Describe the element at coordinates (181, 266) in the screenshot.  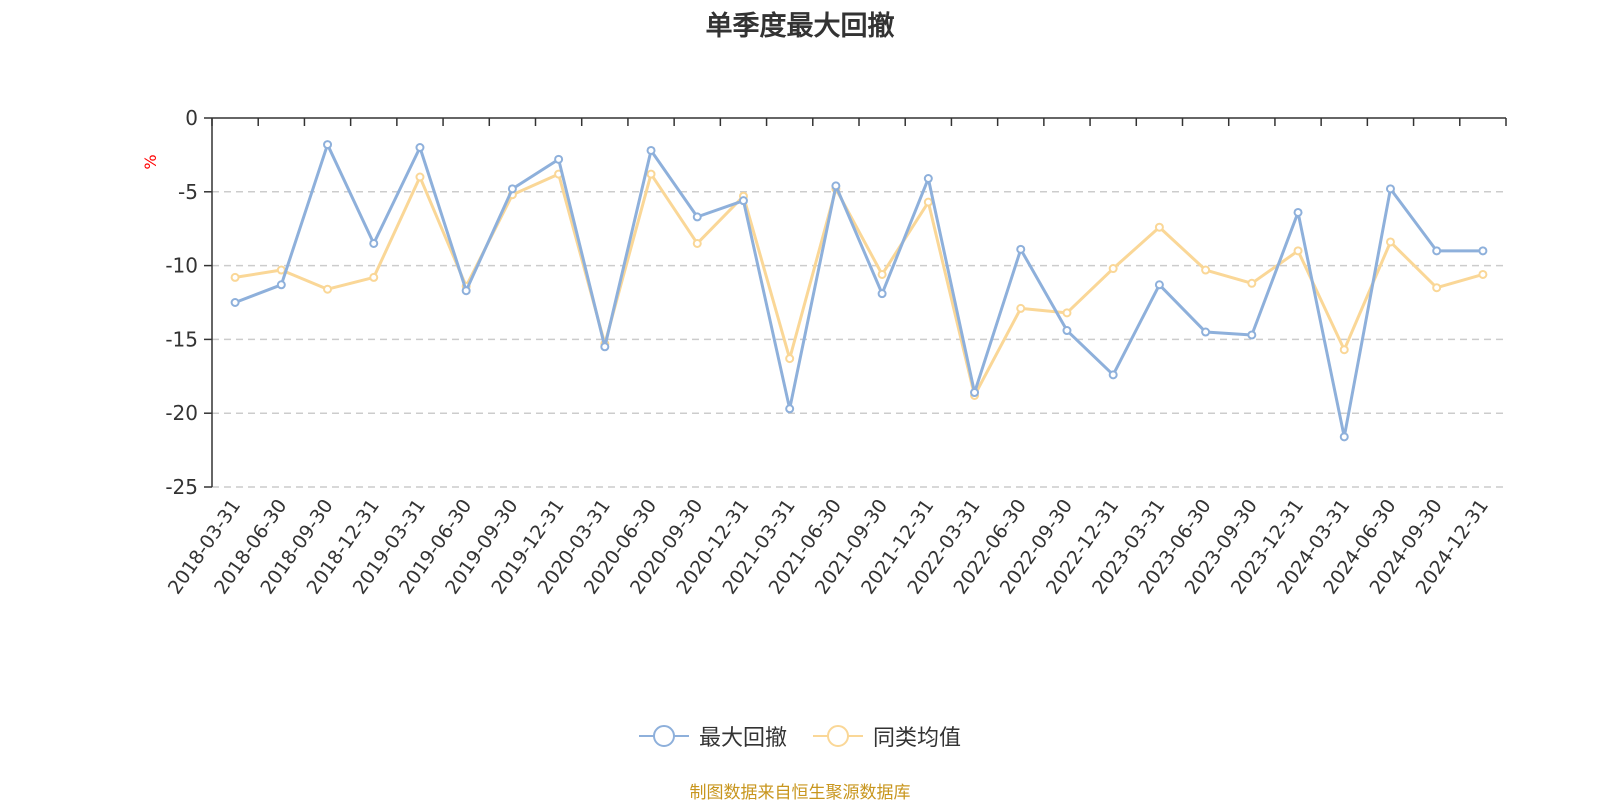
I see `y-tick-label: -10` at that location.